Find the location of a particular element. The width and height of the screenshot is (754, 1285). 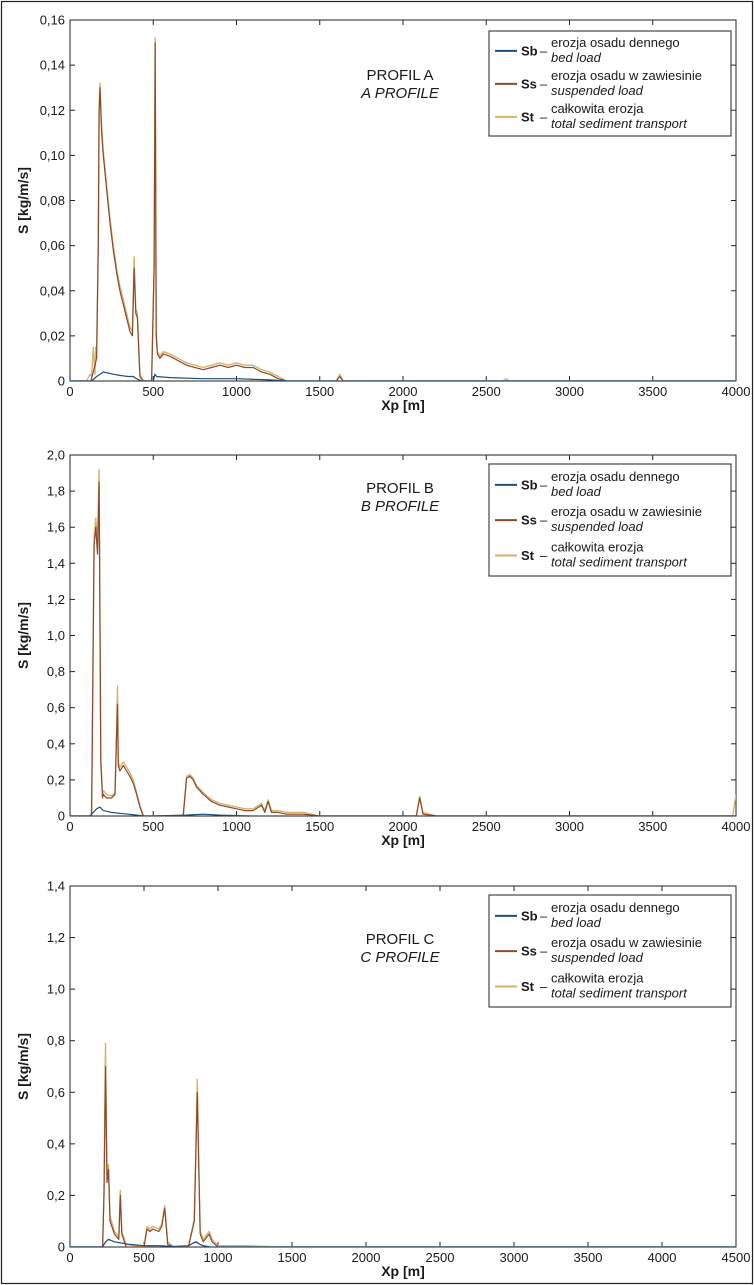

legend-label-0-1: erozja osadu w zawiesinie is located at coordinates (626, 75).